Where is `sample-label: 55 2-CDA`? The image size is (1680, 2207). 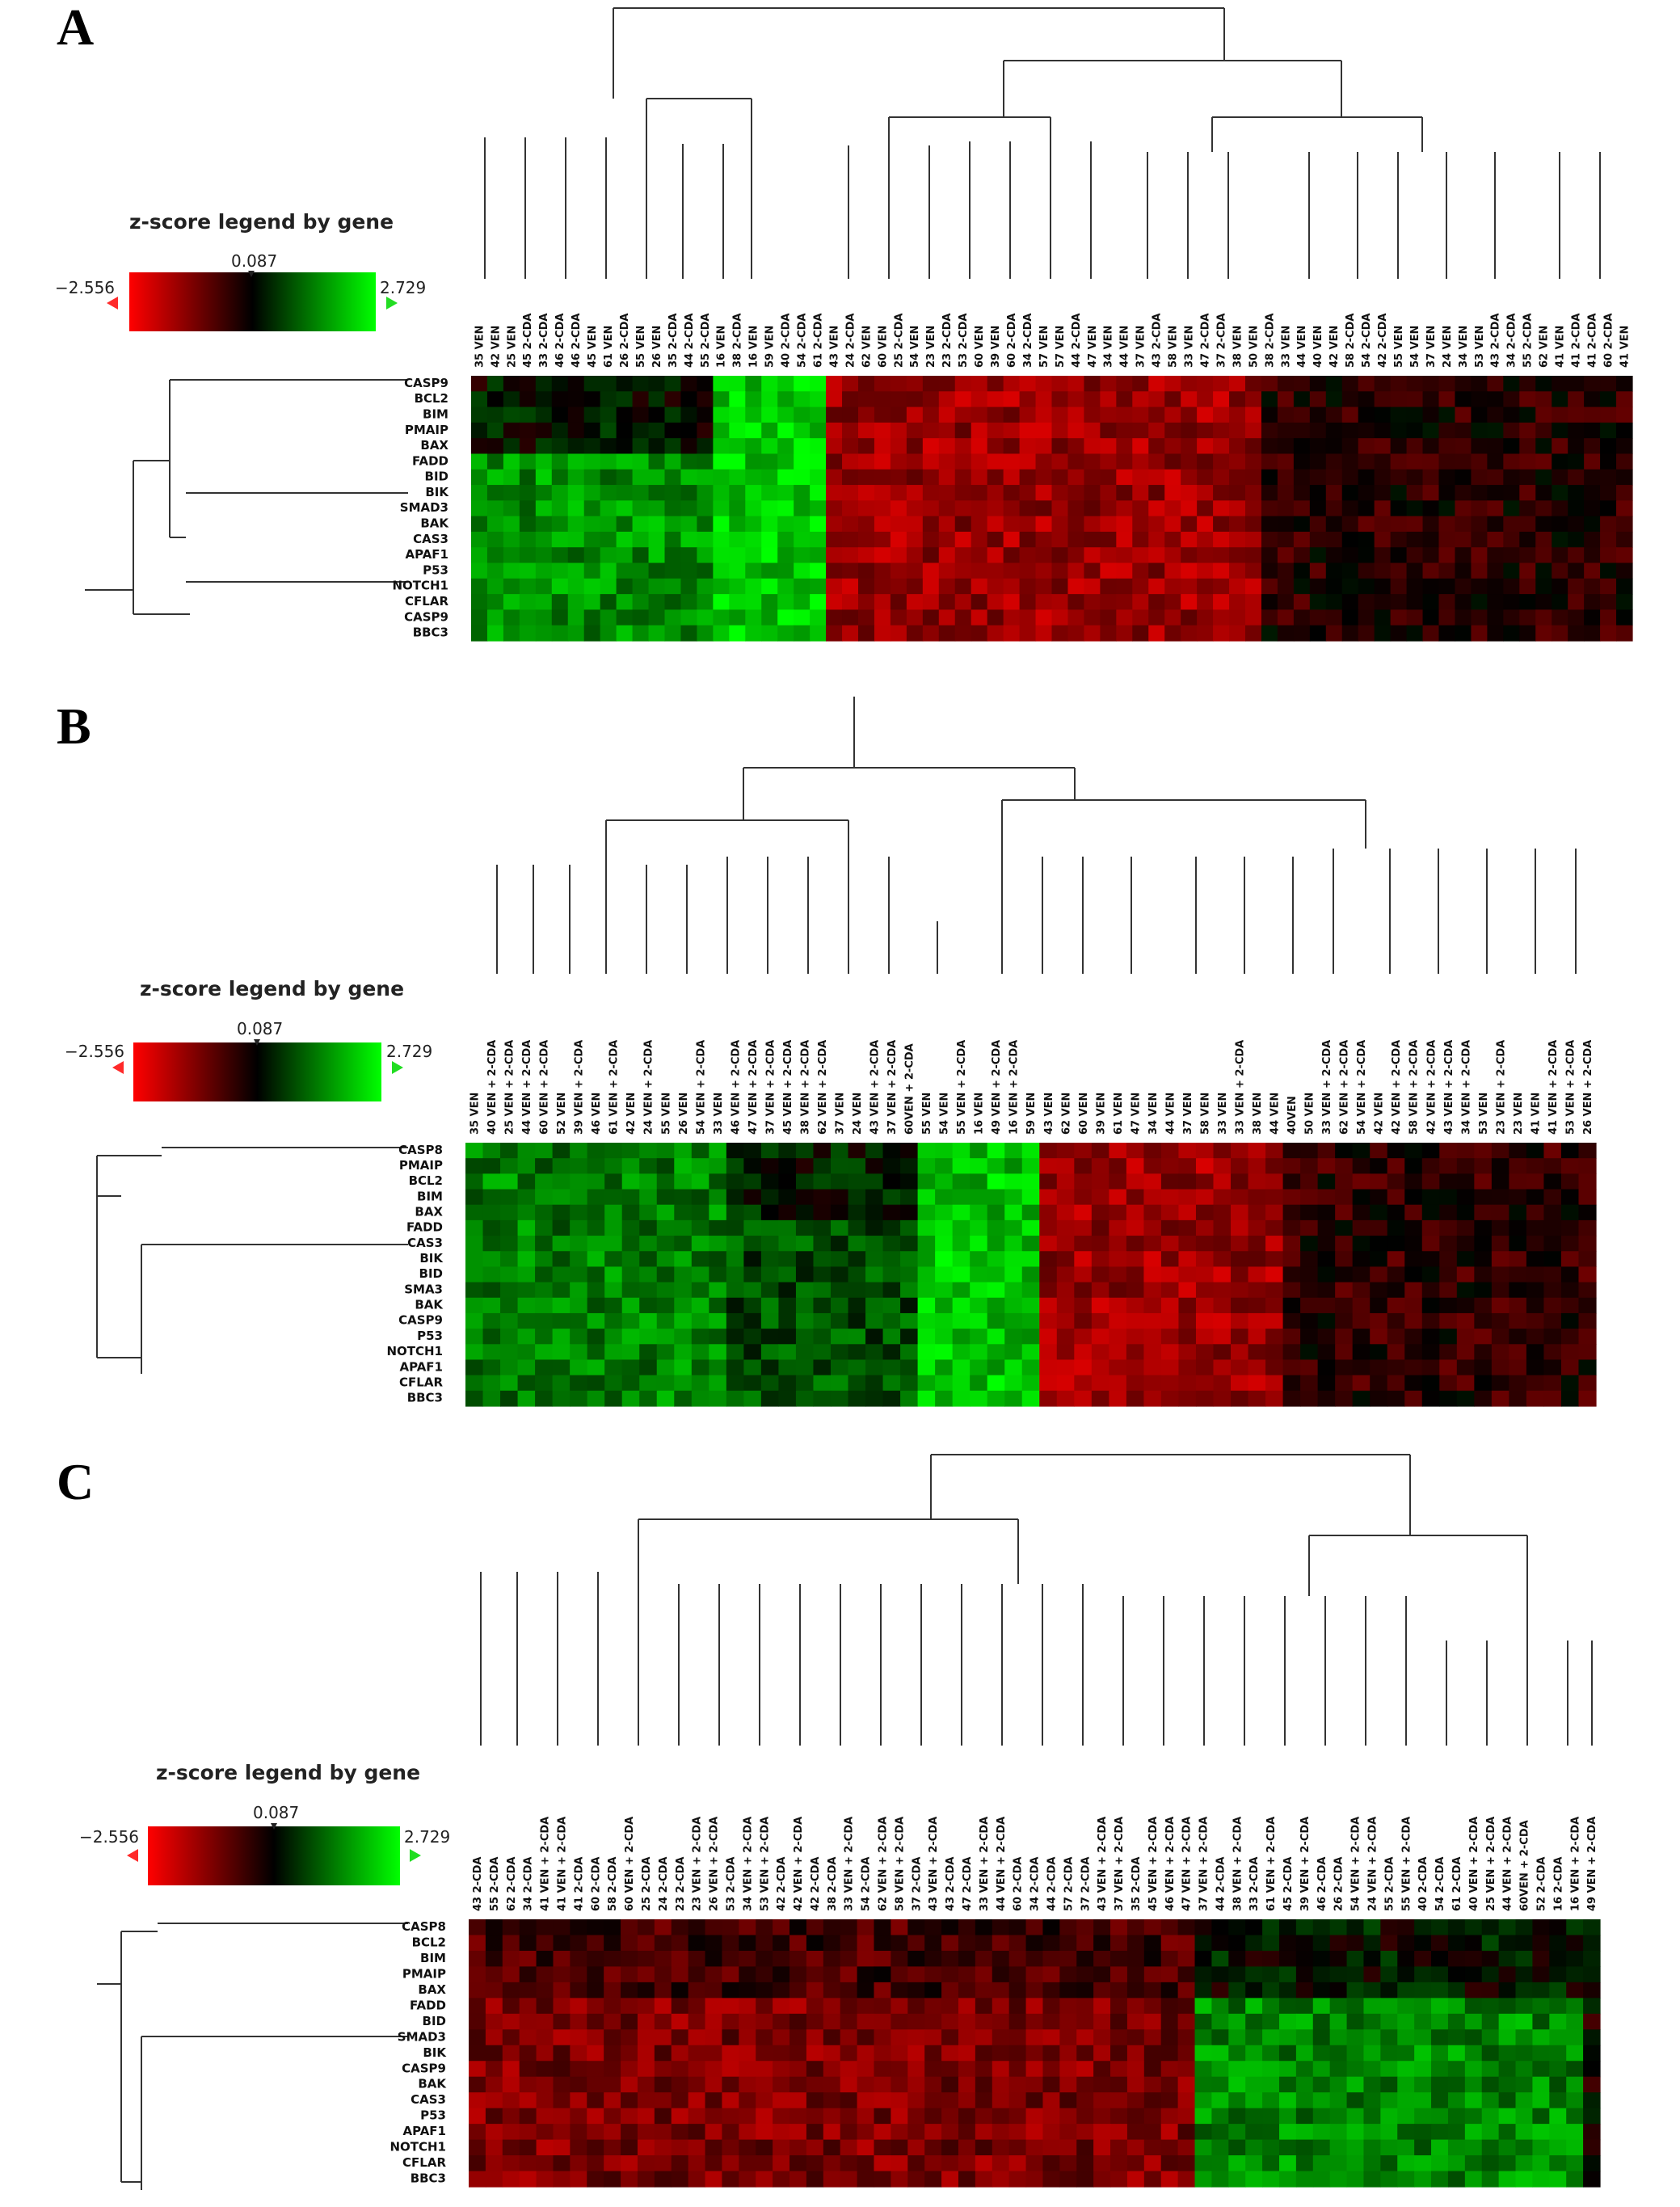
sample-label: 55 2-CDA is located at coordinates (706, 341).